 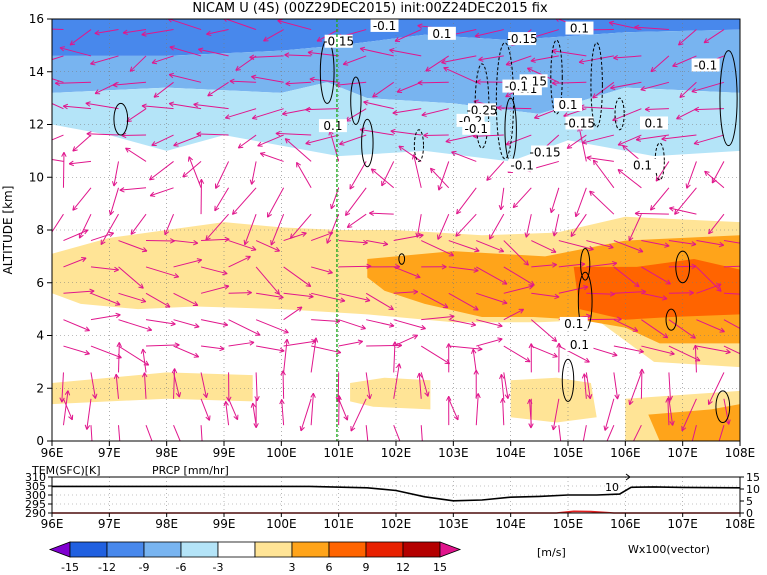 What do you see at coordinates (338, 453) in the screenshot?
I see `x-tick-label: 101E` at bounding box center [338, 453].